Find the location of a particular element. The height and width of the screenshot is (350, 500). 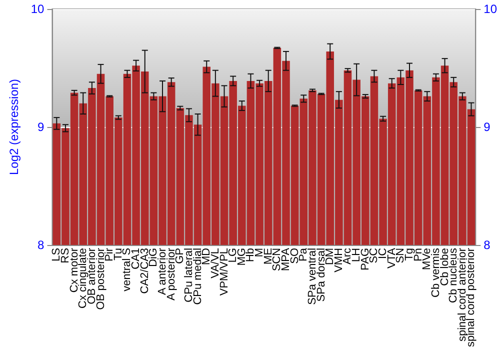

x-tick-label: A posterior is located at coordinates (171, 274).